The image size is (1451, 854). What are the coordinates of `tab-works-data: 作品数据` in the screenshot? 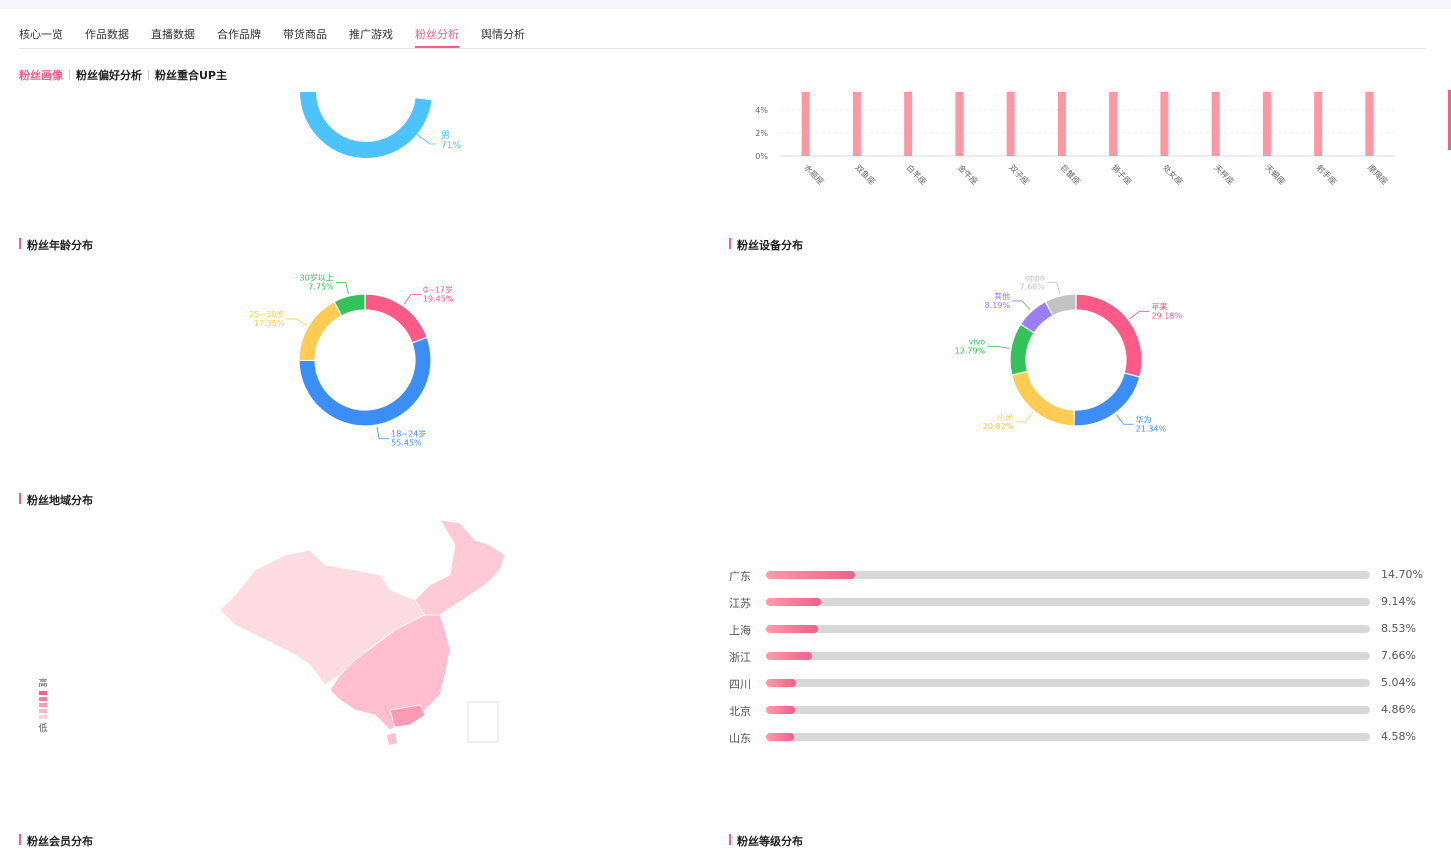 It's located at (107, 34).